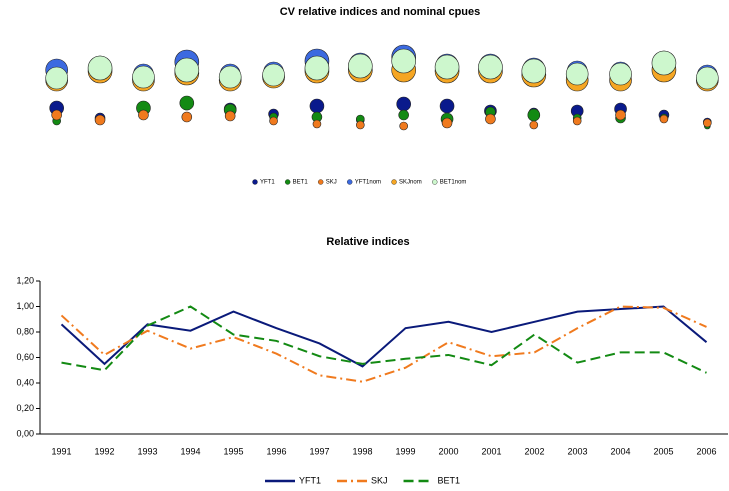 The width and height of the screenshot is (729, 491). Describe the element at coordinates (367, 242) in the screenshot. I see `chart-title: Relative indices` at that location.